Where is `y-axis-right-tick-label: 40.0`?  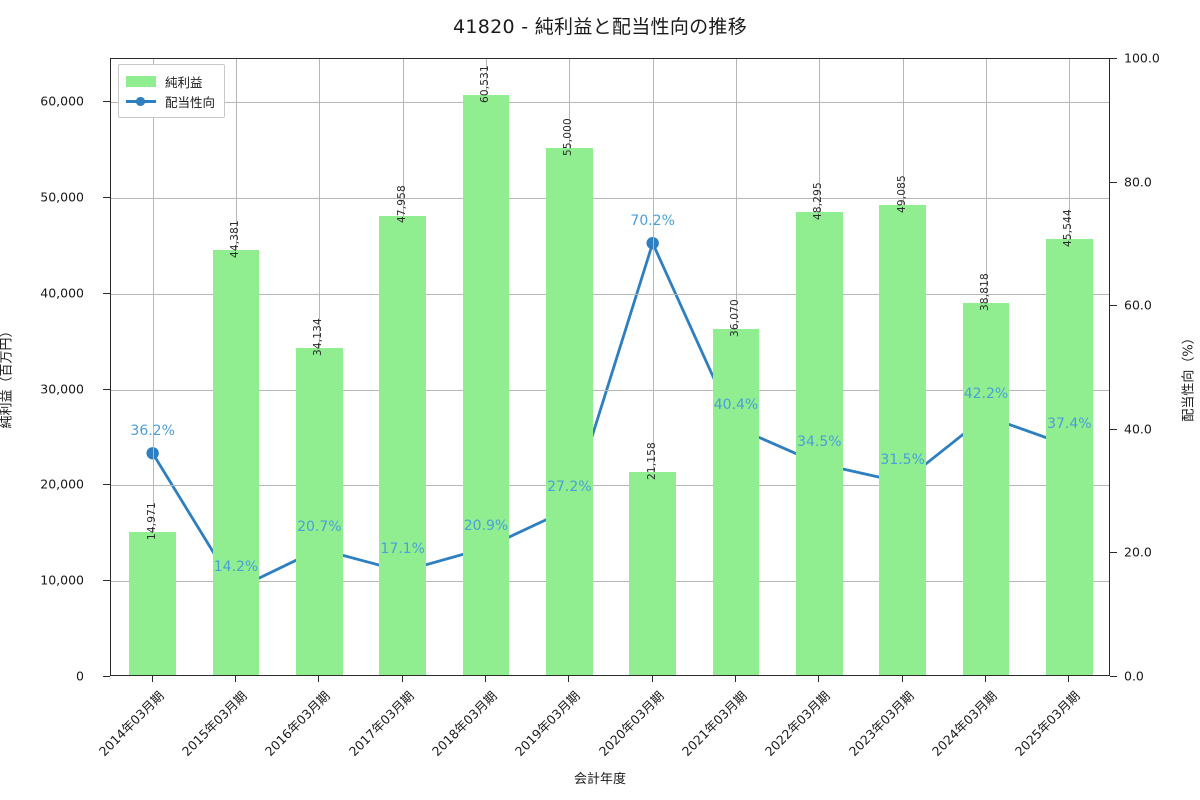 y-axis-right-tick-label: 40.0 is located at coordinates (1138, 429).